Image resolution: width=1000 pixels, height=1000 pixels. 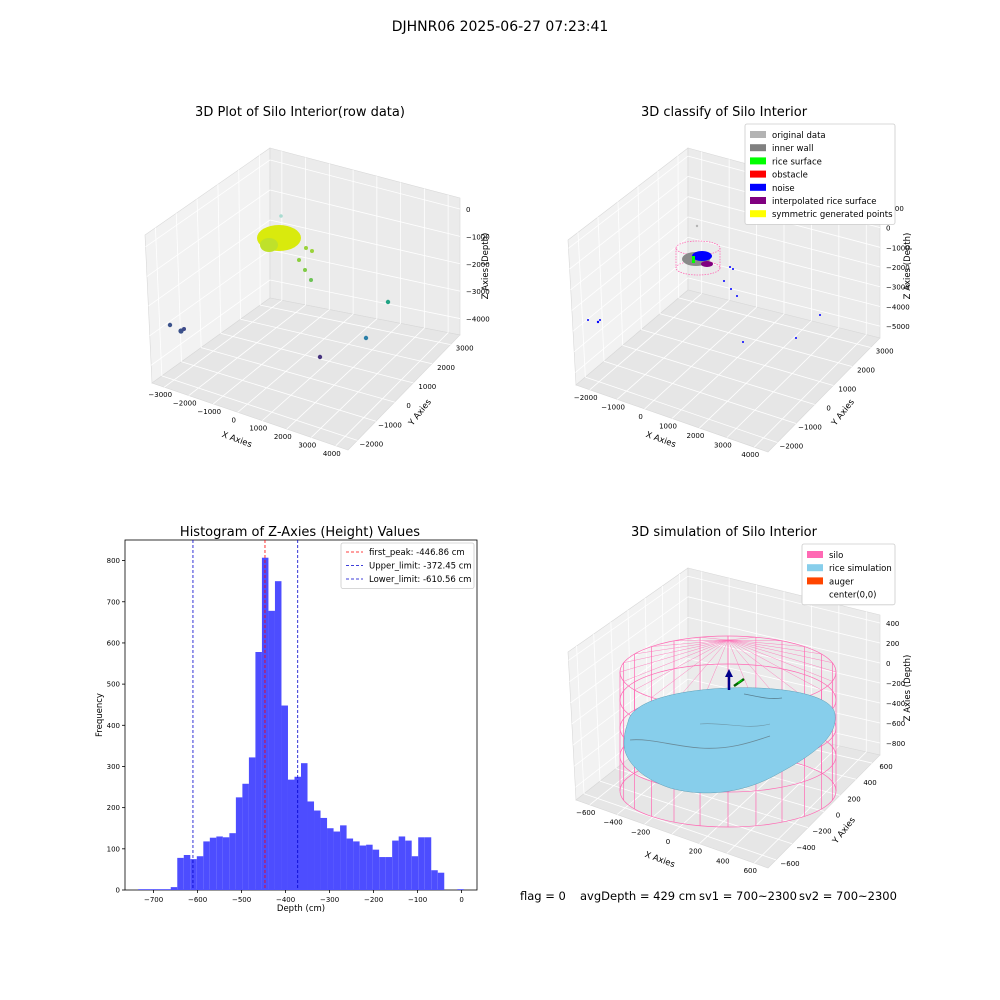 I want to click on y-tick-label: 600, so click(x=113, y=643).